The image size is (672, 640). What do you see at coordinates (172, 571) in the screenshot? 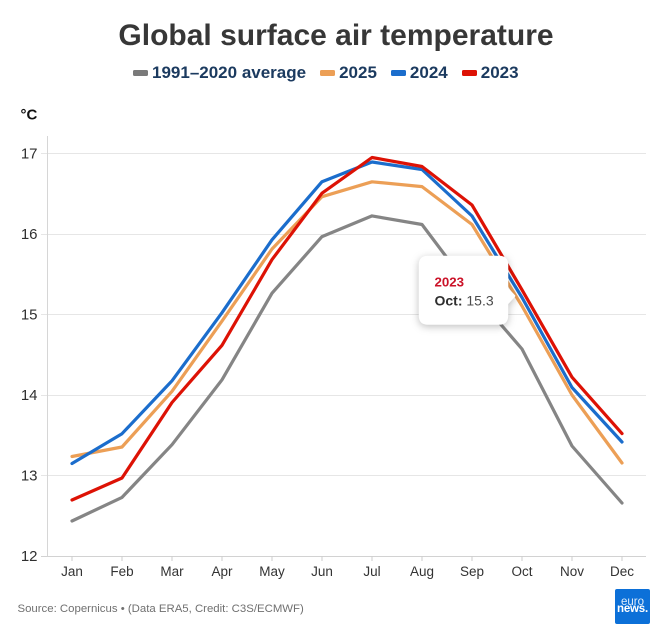
I see `svg-text: Mar` at bounding box center [172, 571].